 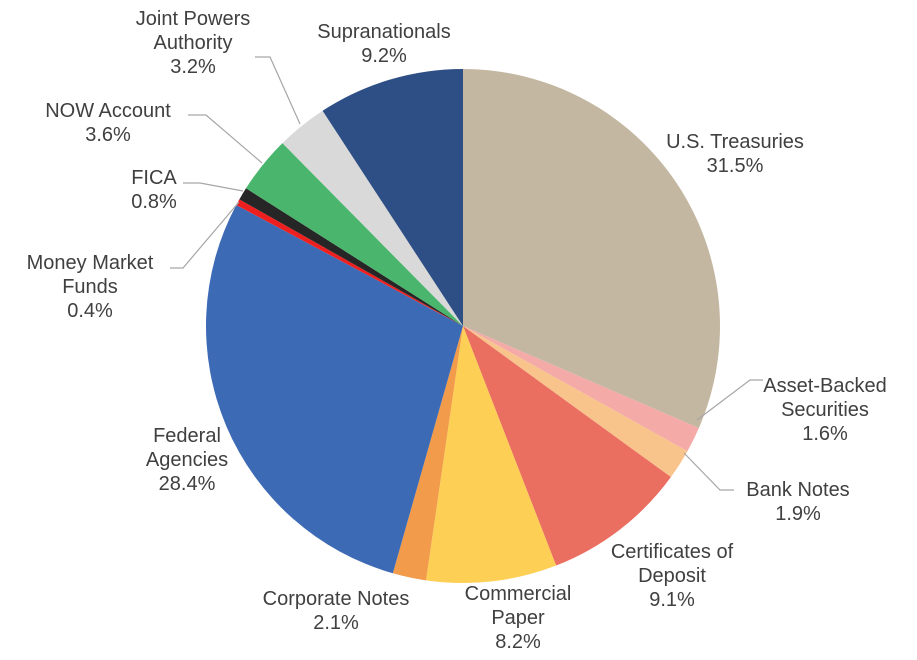 I want to click on slice-label-now-account: NOW Account 3.6%, so click(x=108, y=123).